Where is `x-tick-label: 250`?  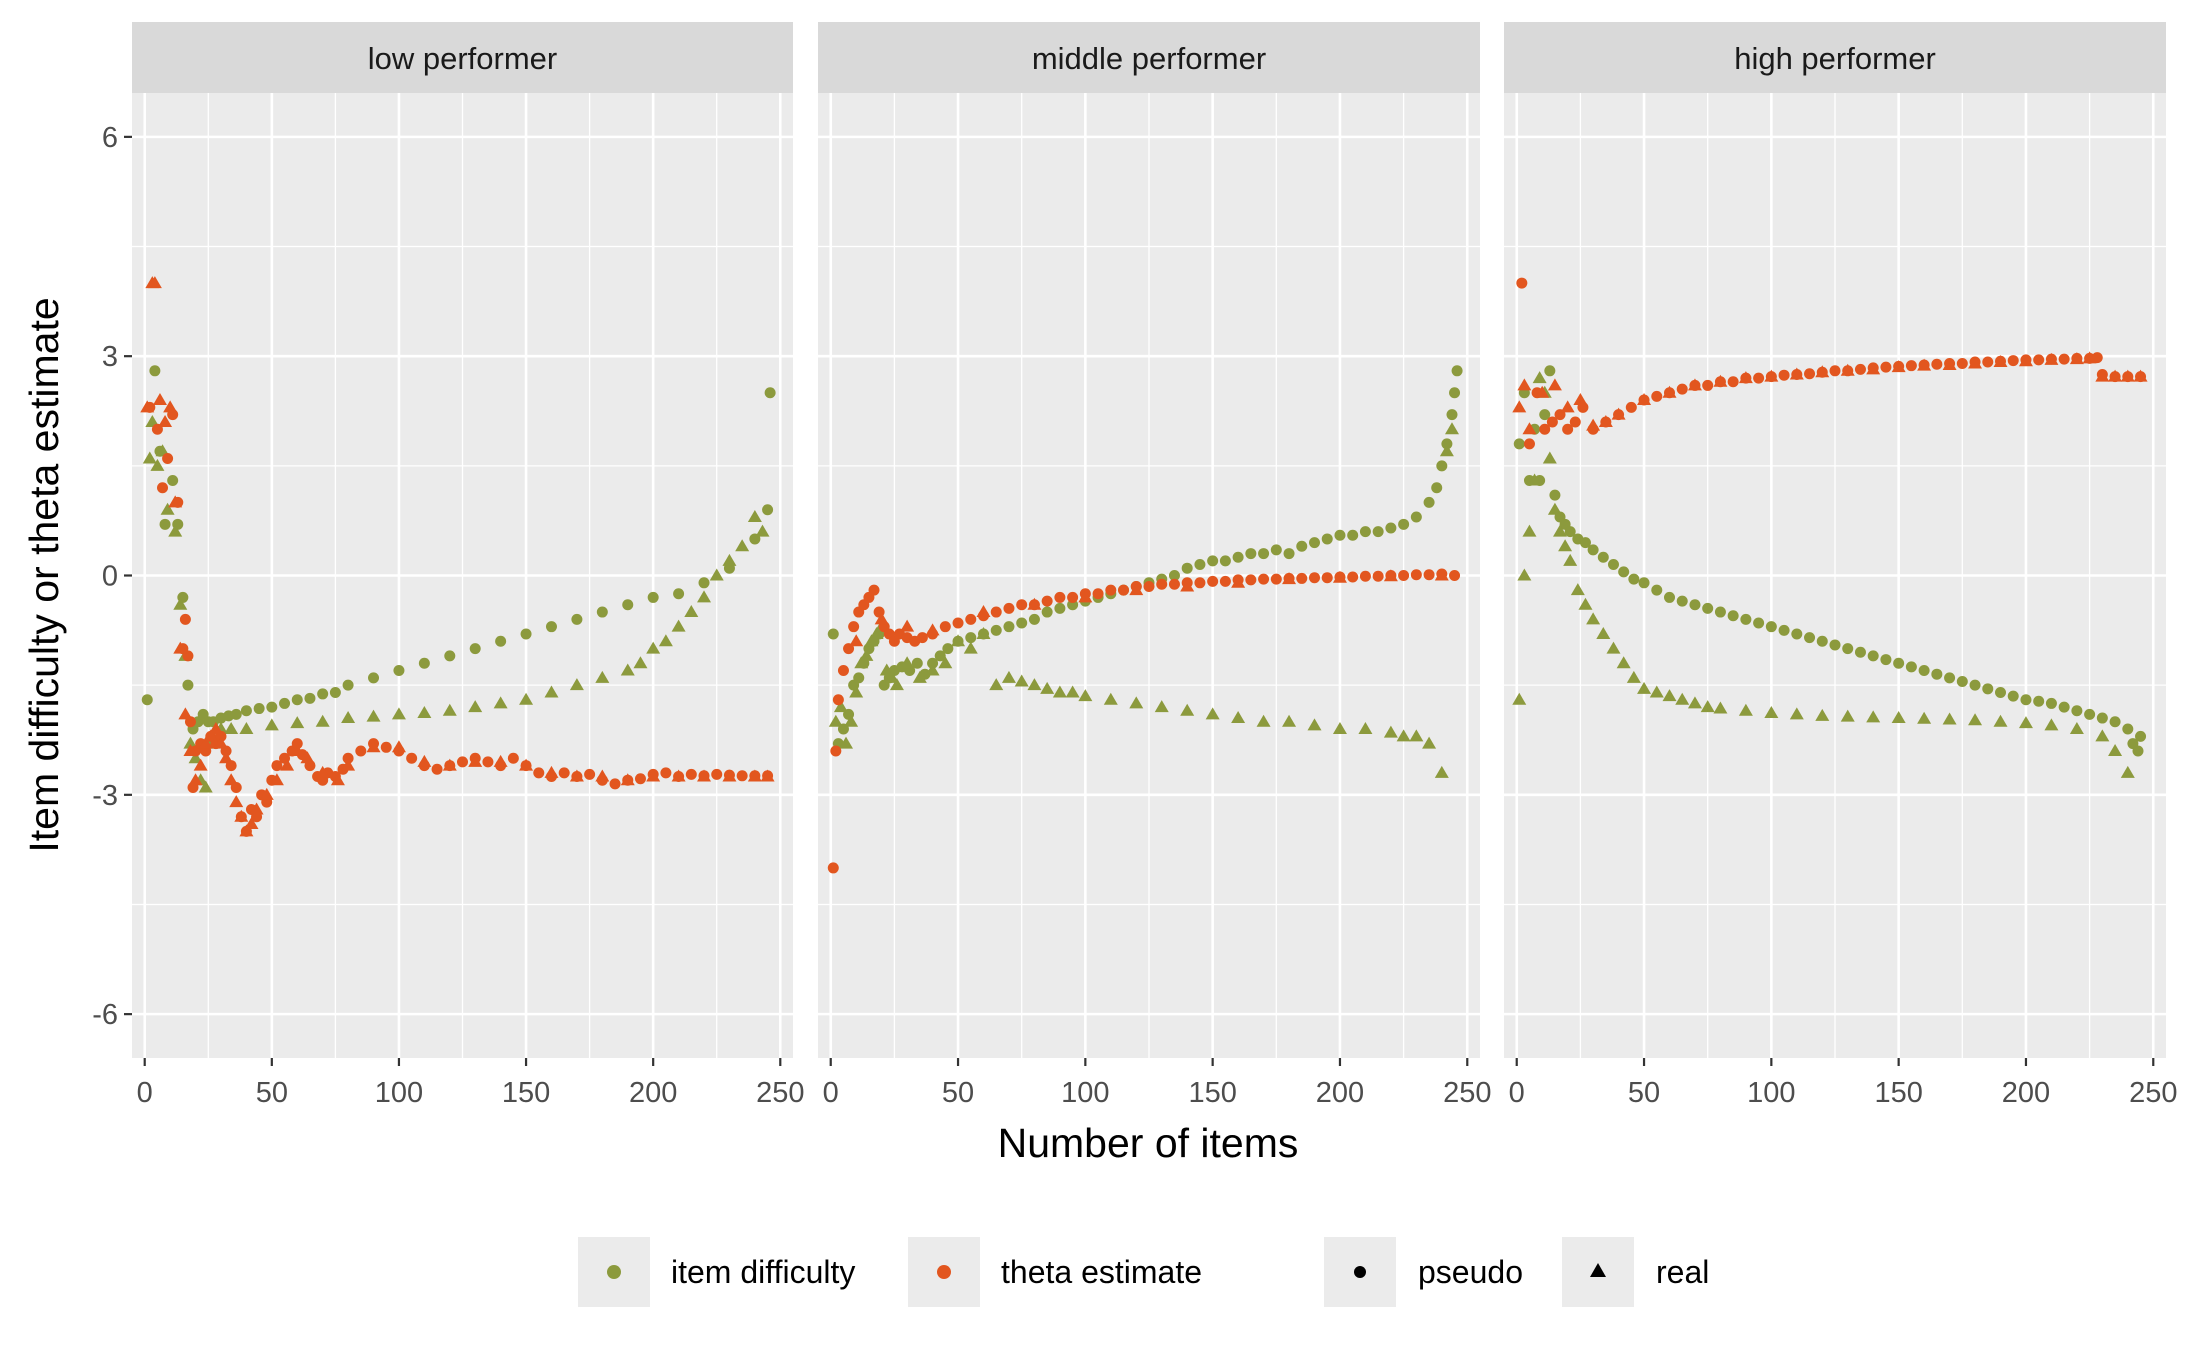
x-tick-label: 250 is located at coordinates (2153, 1093).